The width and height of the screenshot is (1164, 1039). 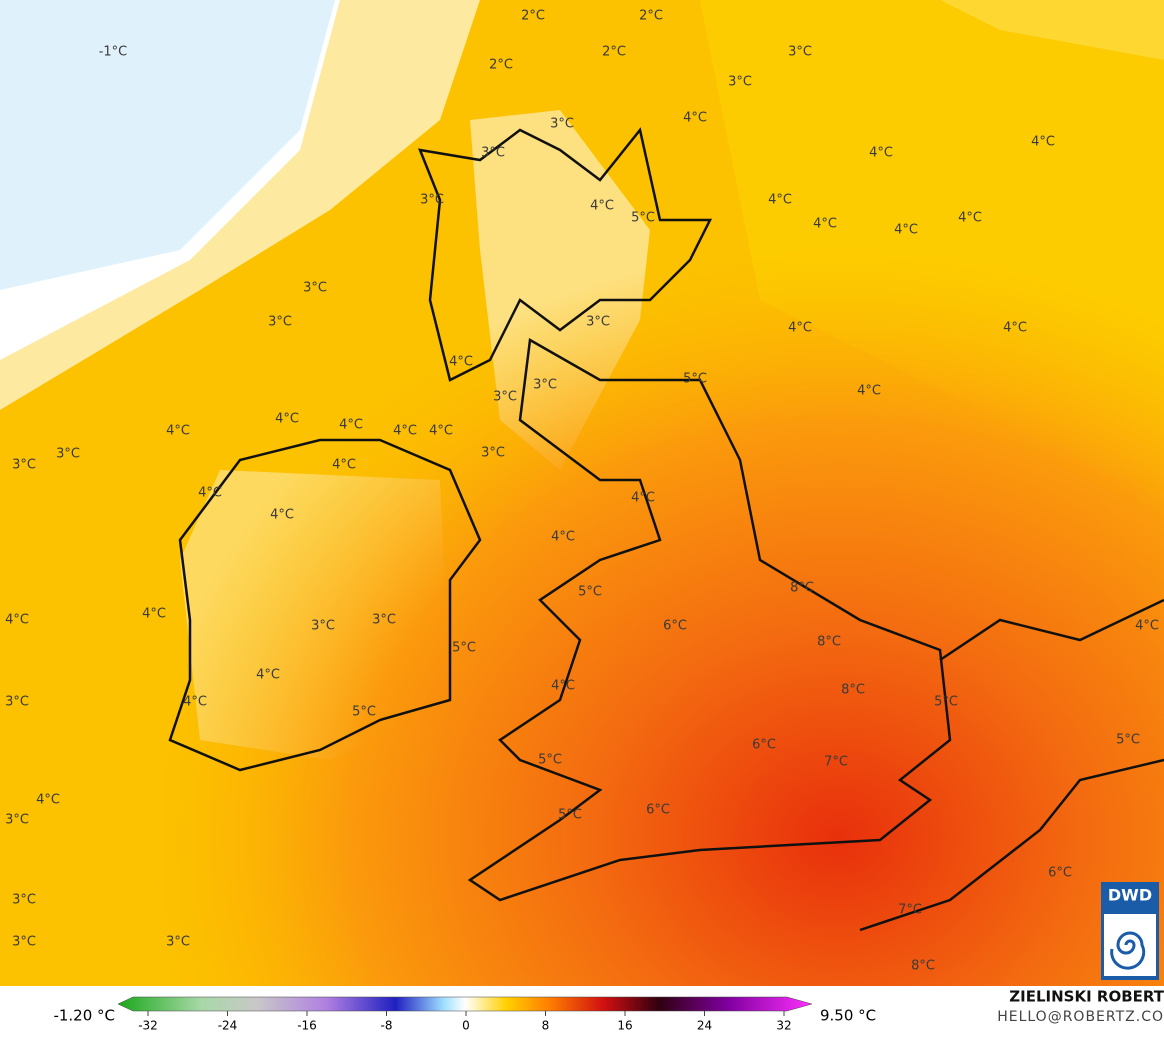 What do you see at coordinates (1086, 997) in the screenshot?
I see `credit-name: ZIELINSKI ROBERT` at bounding box center [1086, 997].